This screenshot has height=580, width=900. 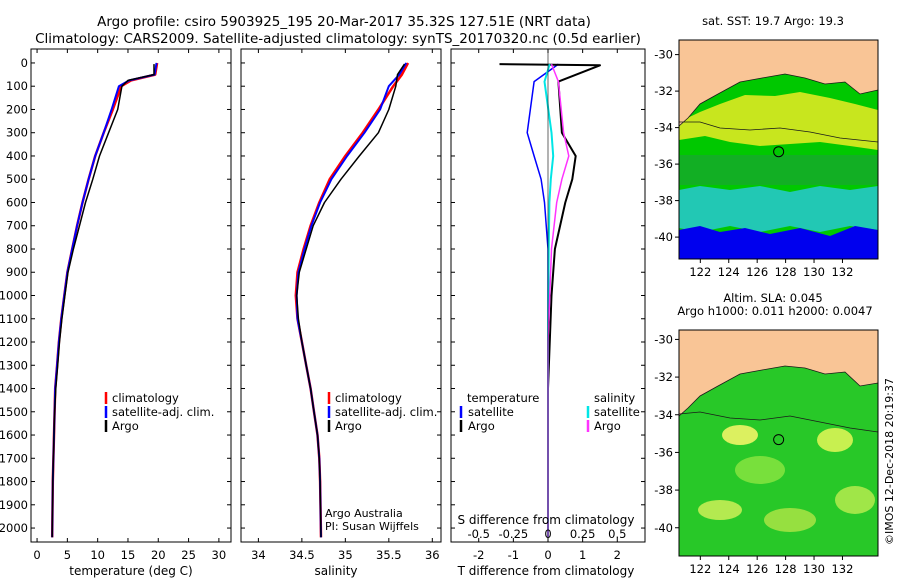 I want to click on lon-tick-label: 132, so click(x=842, y=272).